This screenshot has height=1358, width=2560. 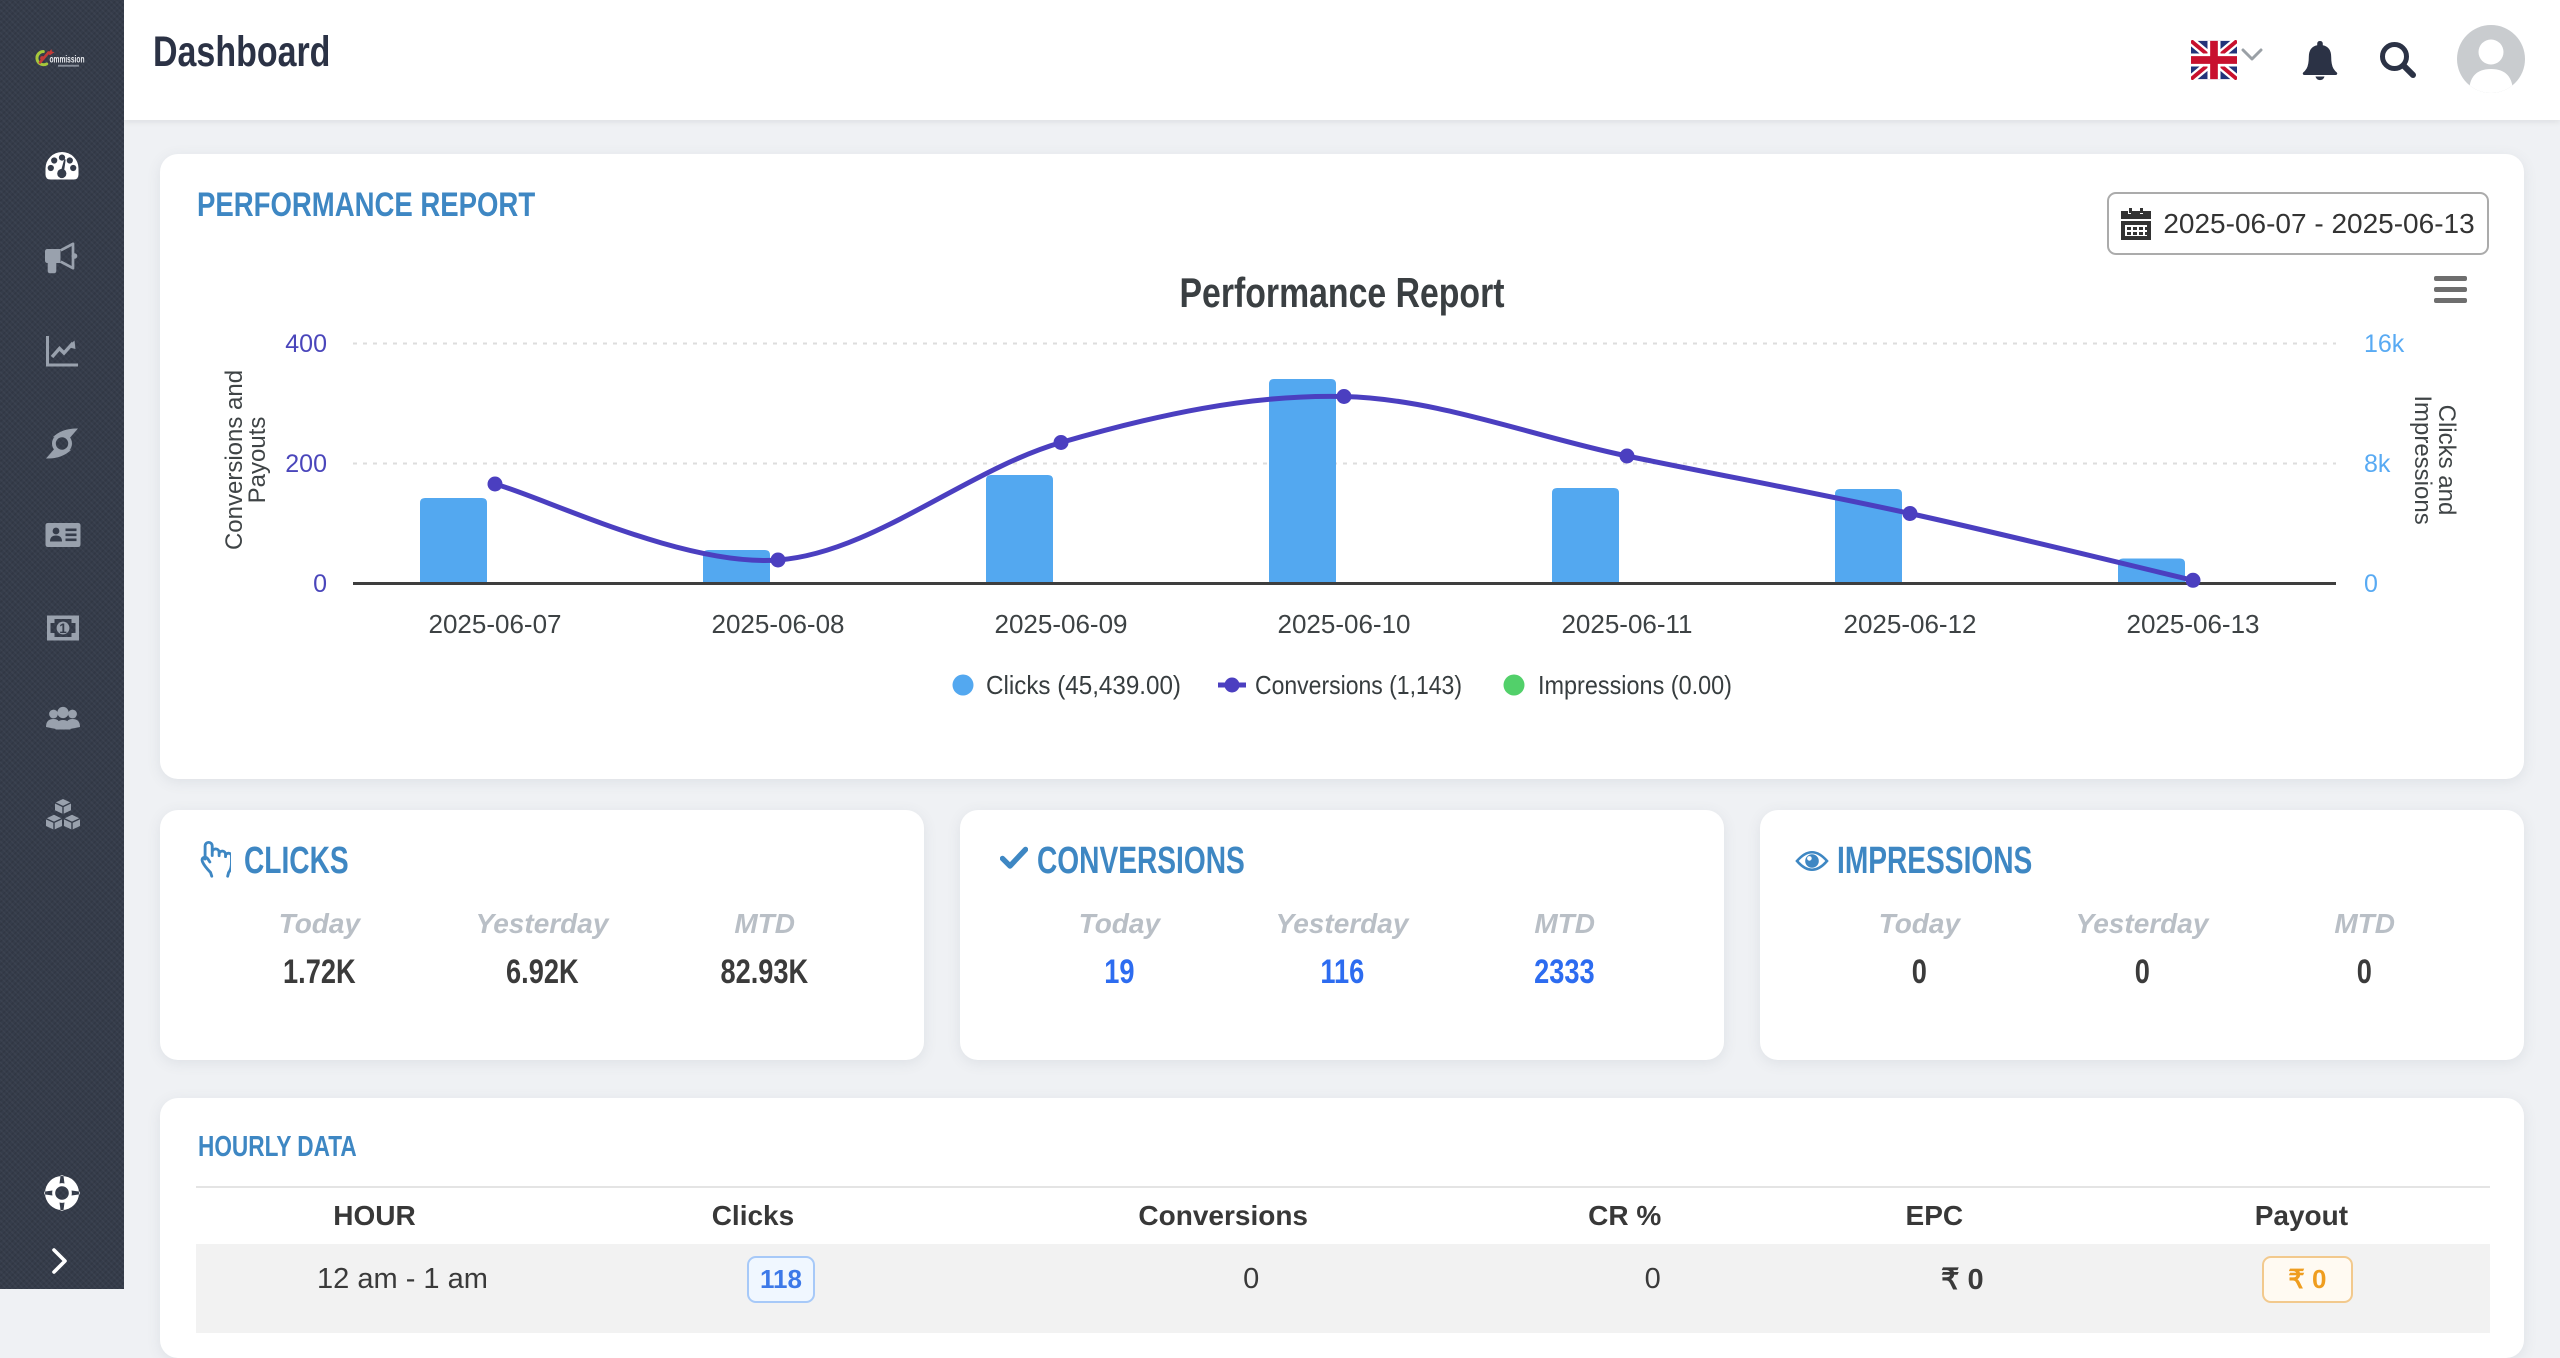 What do you see at coordinates (1344, 624) in the screenshot?
I see `svg-text: 2025-06-10` at bounding box center [1344, 624].